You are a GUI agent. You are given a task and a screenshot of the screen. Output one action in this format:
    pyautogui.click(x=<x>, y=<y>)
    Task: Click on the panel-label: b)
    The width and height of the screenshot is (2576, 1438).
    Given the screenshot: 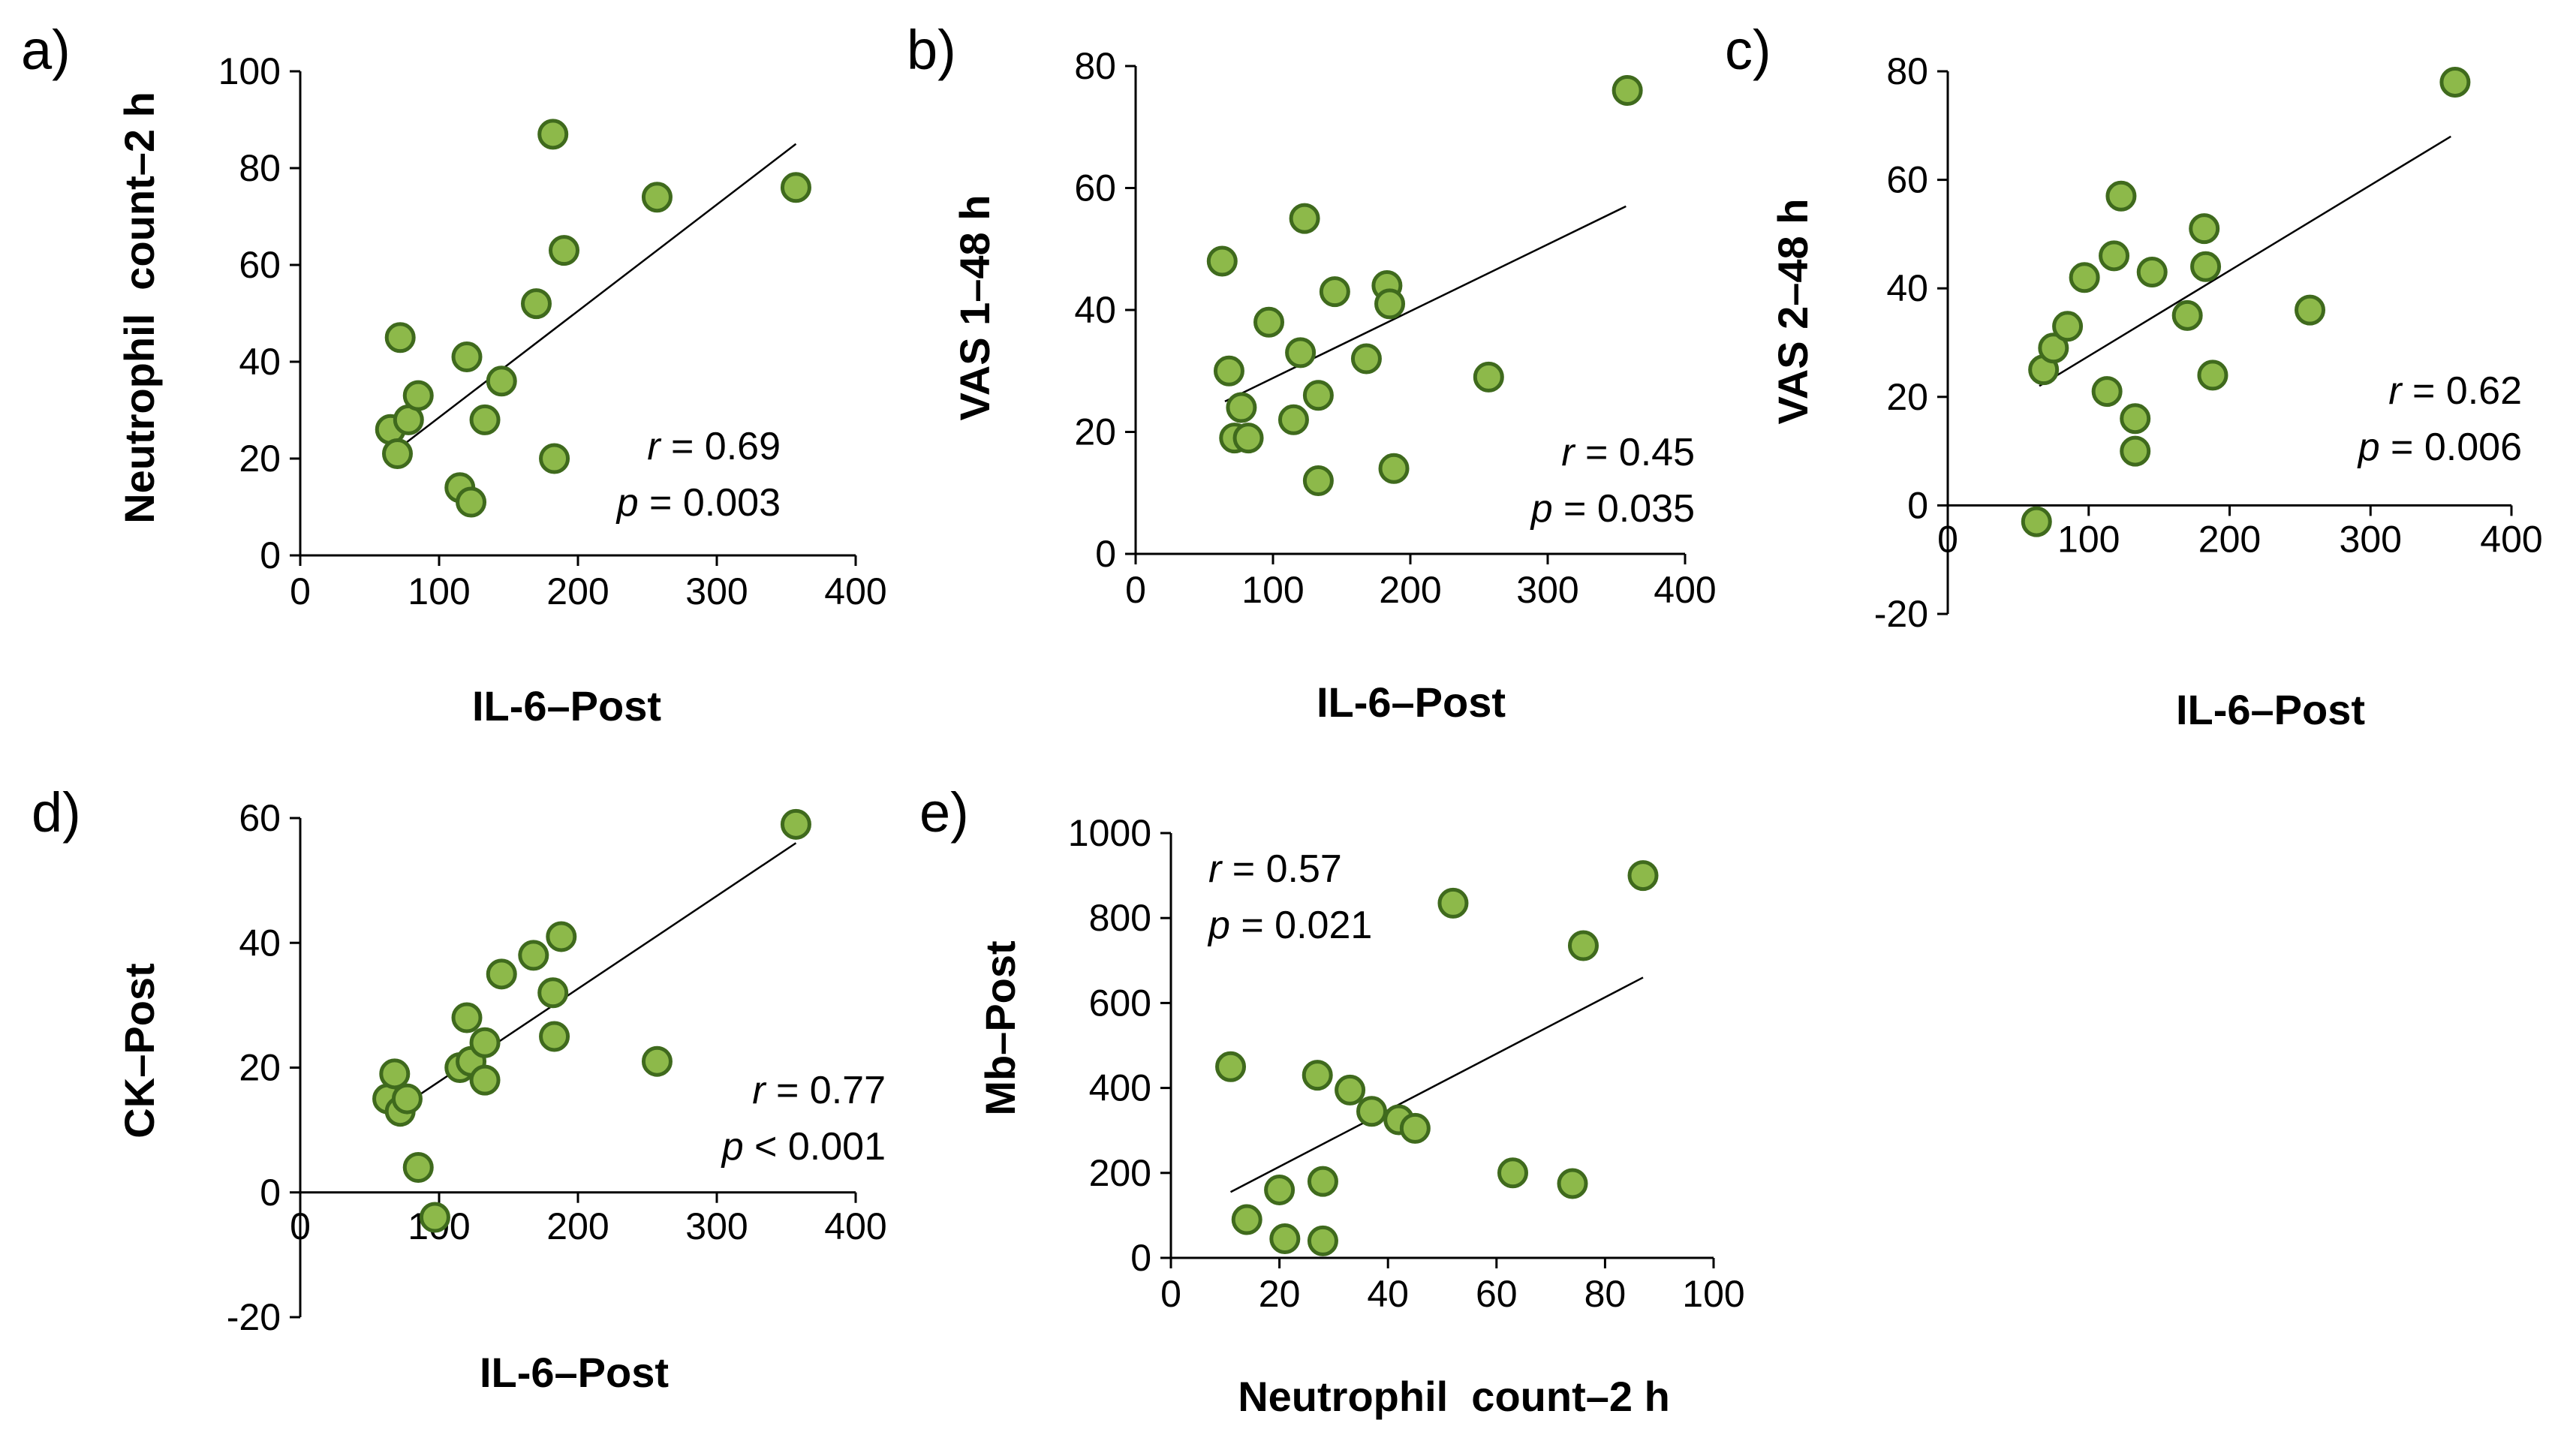 What is the action you would take?
    pyautogui.click(x=931, y=50)
    